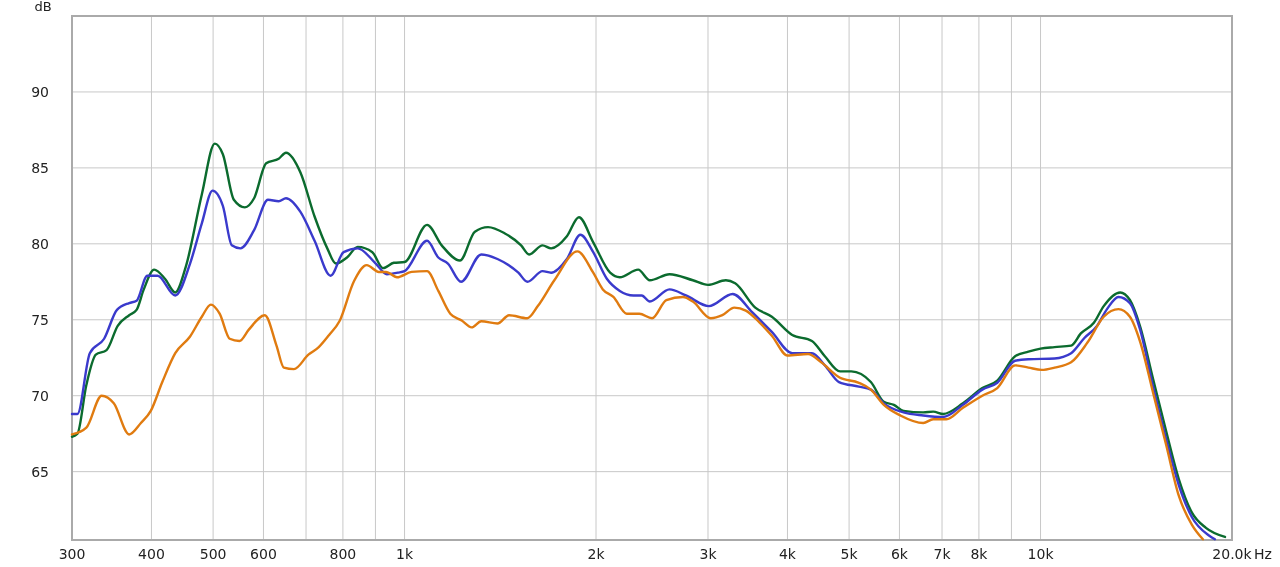 The width and height of the screenshot is (1280, 567). What do you see at coordinates (40, 91) in the screenshot?
I see `y-tick-label: 90` at bounding box center [40, 91].